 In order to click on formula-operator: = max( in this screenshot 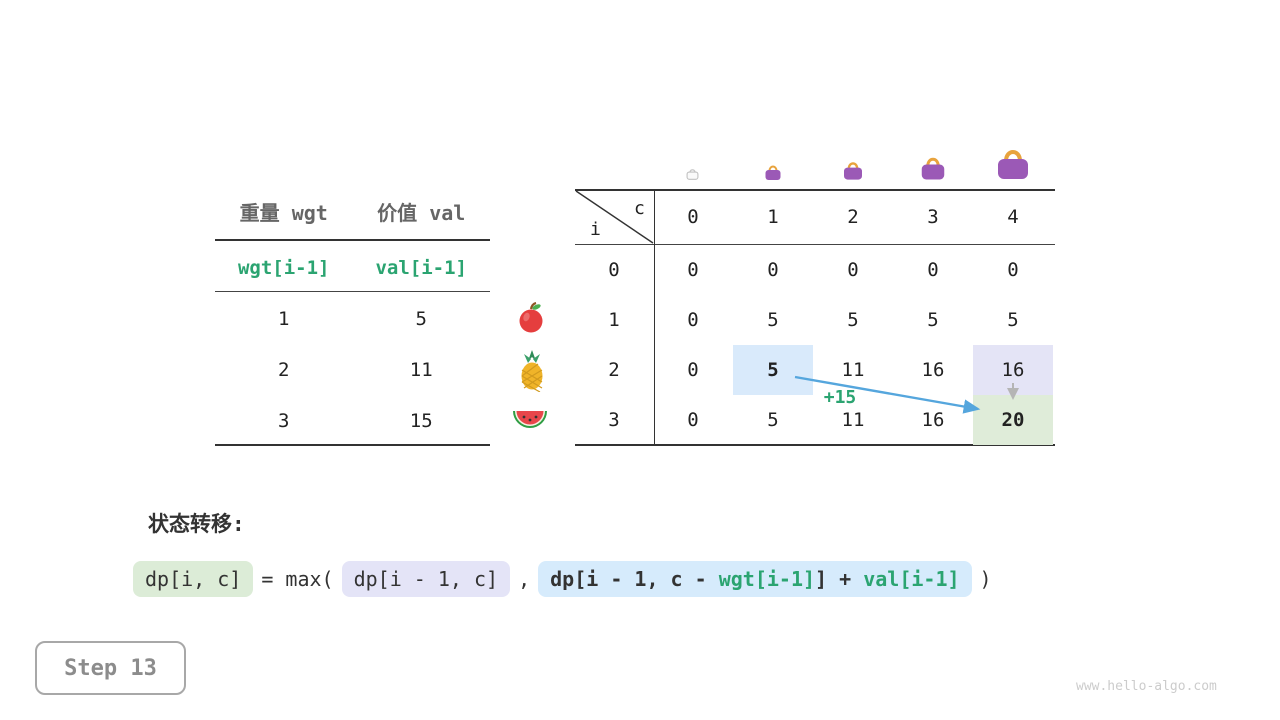, I will do `click(297, 579)`.